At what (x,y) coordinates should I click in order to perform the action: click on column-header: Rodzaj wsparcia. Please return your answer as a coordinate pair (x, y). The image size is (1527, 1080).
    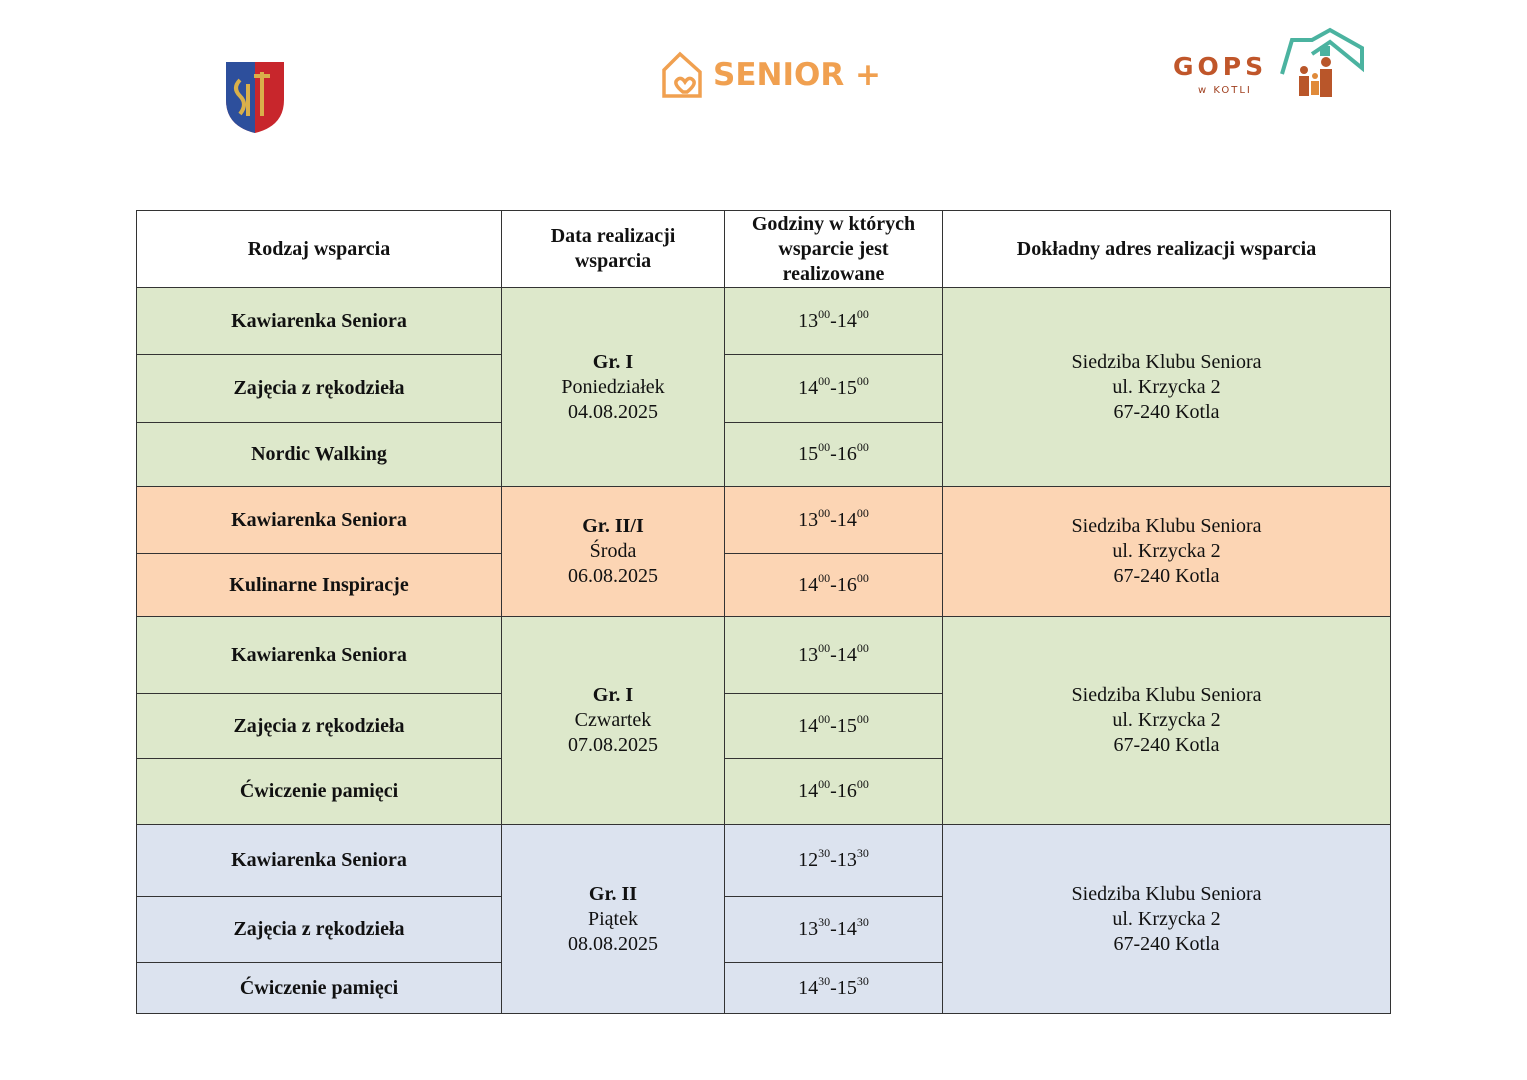
    Looking at the image, I should click on (319, 249).